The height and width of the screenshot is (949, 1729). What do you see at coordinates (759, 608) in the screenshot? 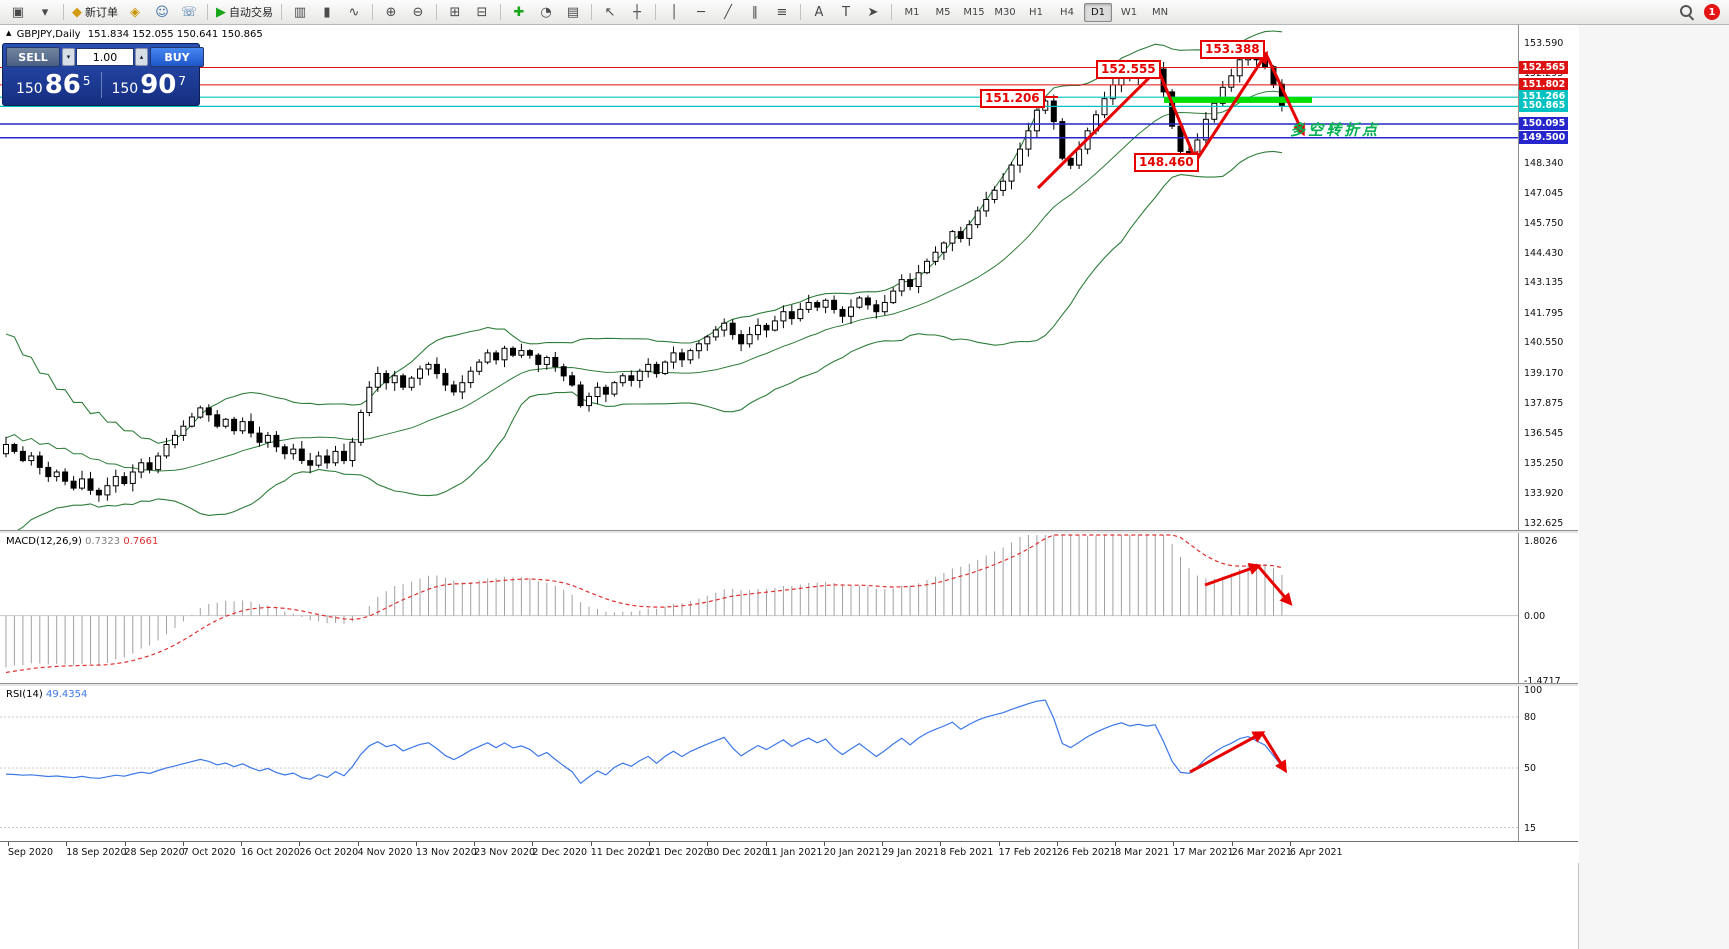
I see `macd-panel` at bounding box center [759, 608].